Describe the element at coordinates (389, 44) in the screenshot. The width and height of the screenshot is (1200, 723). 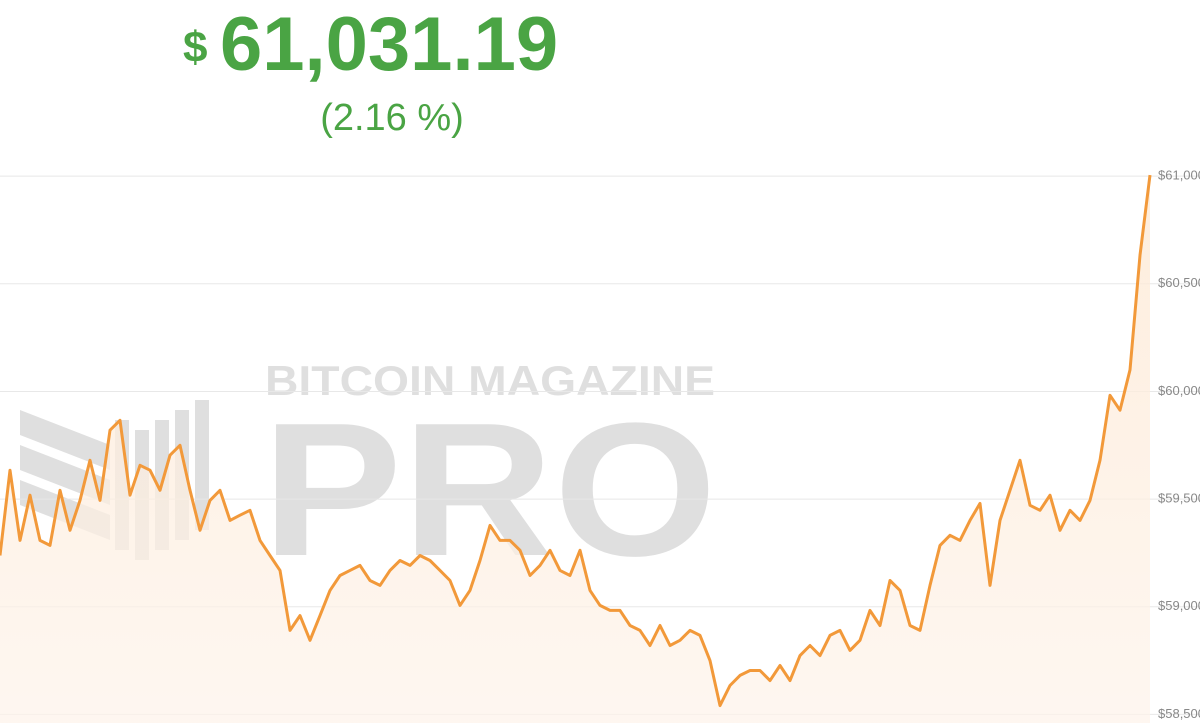
I see `price: 61,031.19` at that location.